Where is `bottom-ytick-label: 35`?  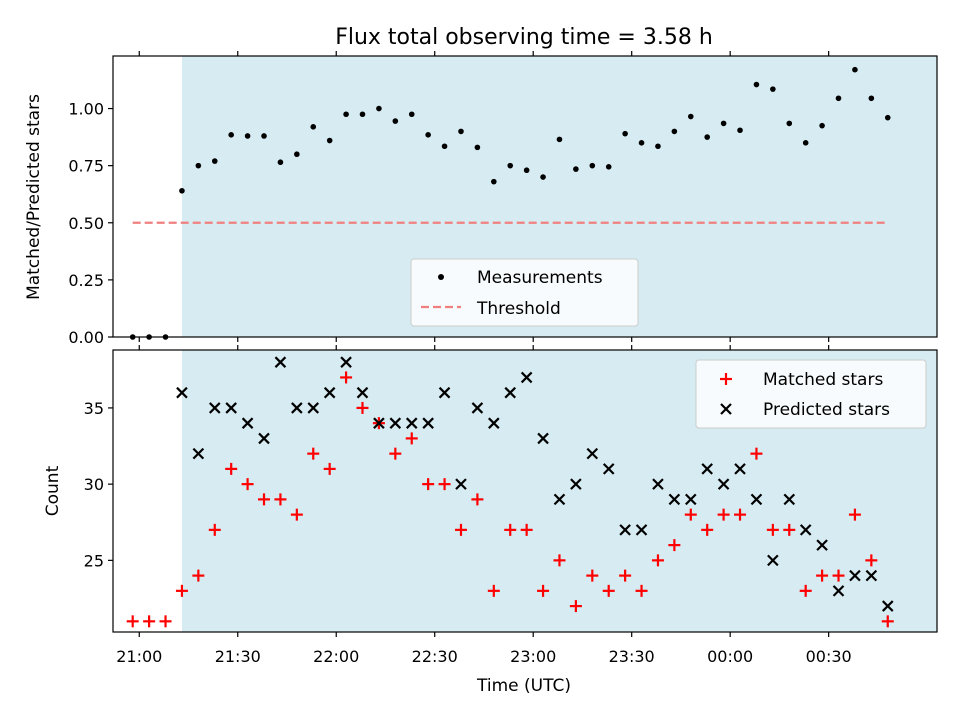
bottom-ytick-label: 35 is located at coordinates (94, 408).